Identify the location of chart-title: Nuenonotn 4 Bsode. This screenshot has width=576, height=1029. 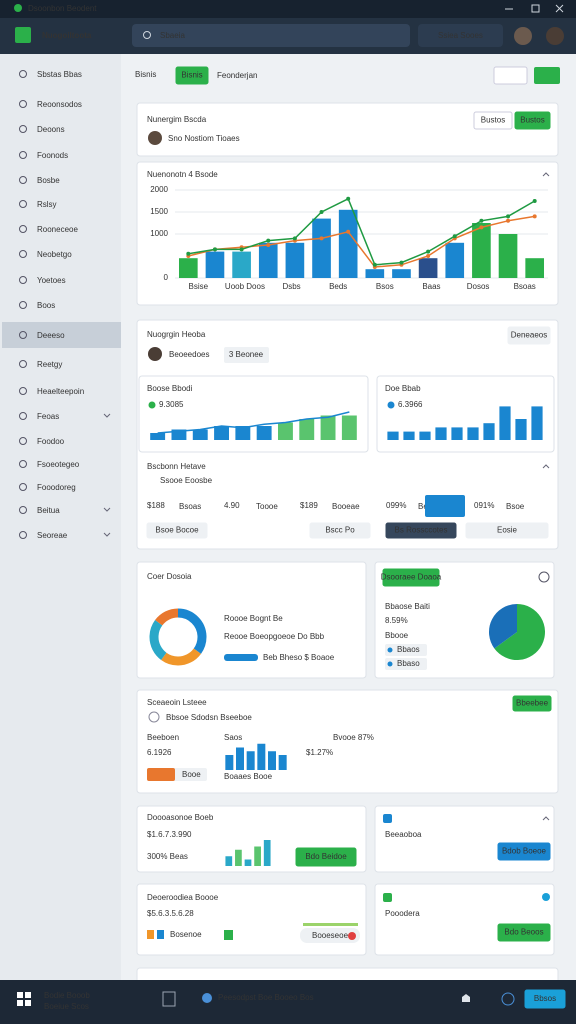
(182, 174).